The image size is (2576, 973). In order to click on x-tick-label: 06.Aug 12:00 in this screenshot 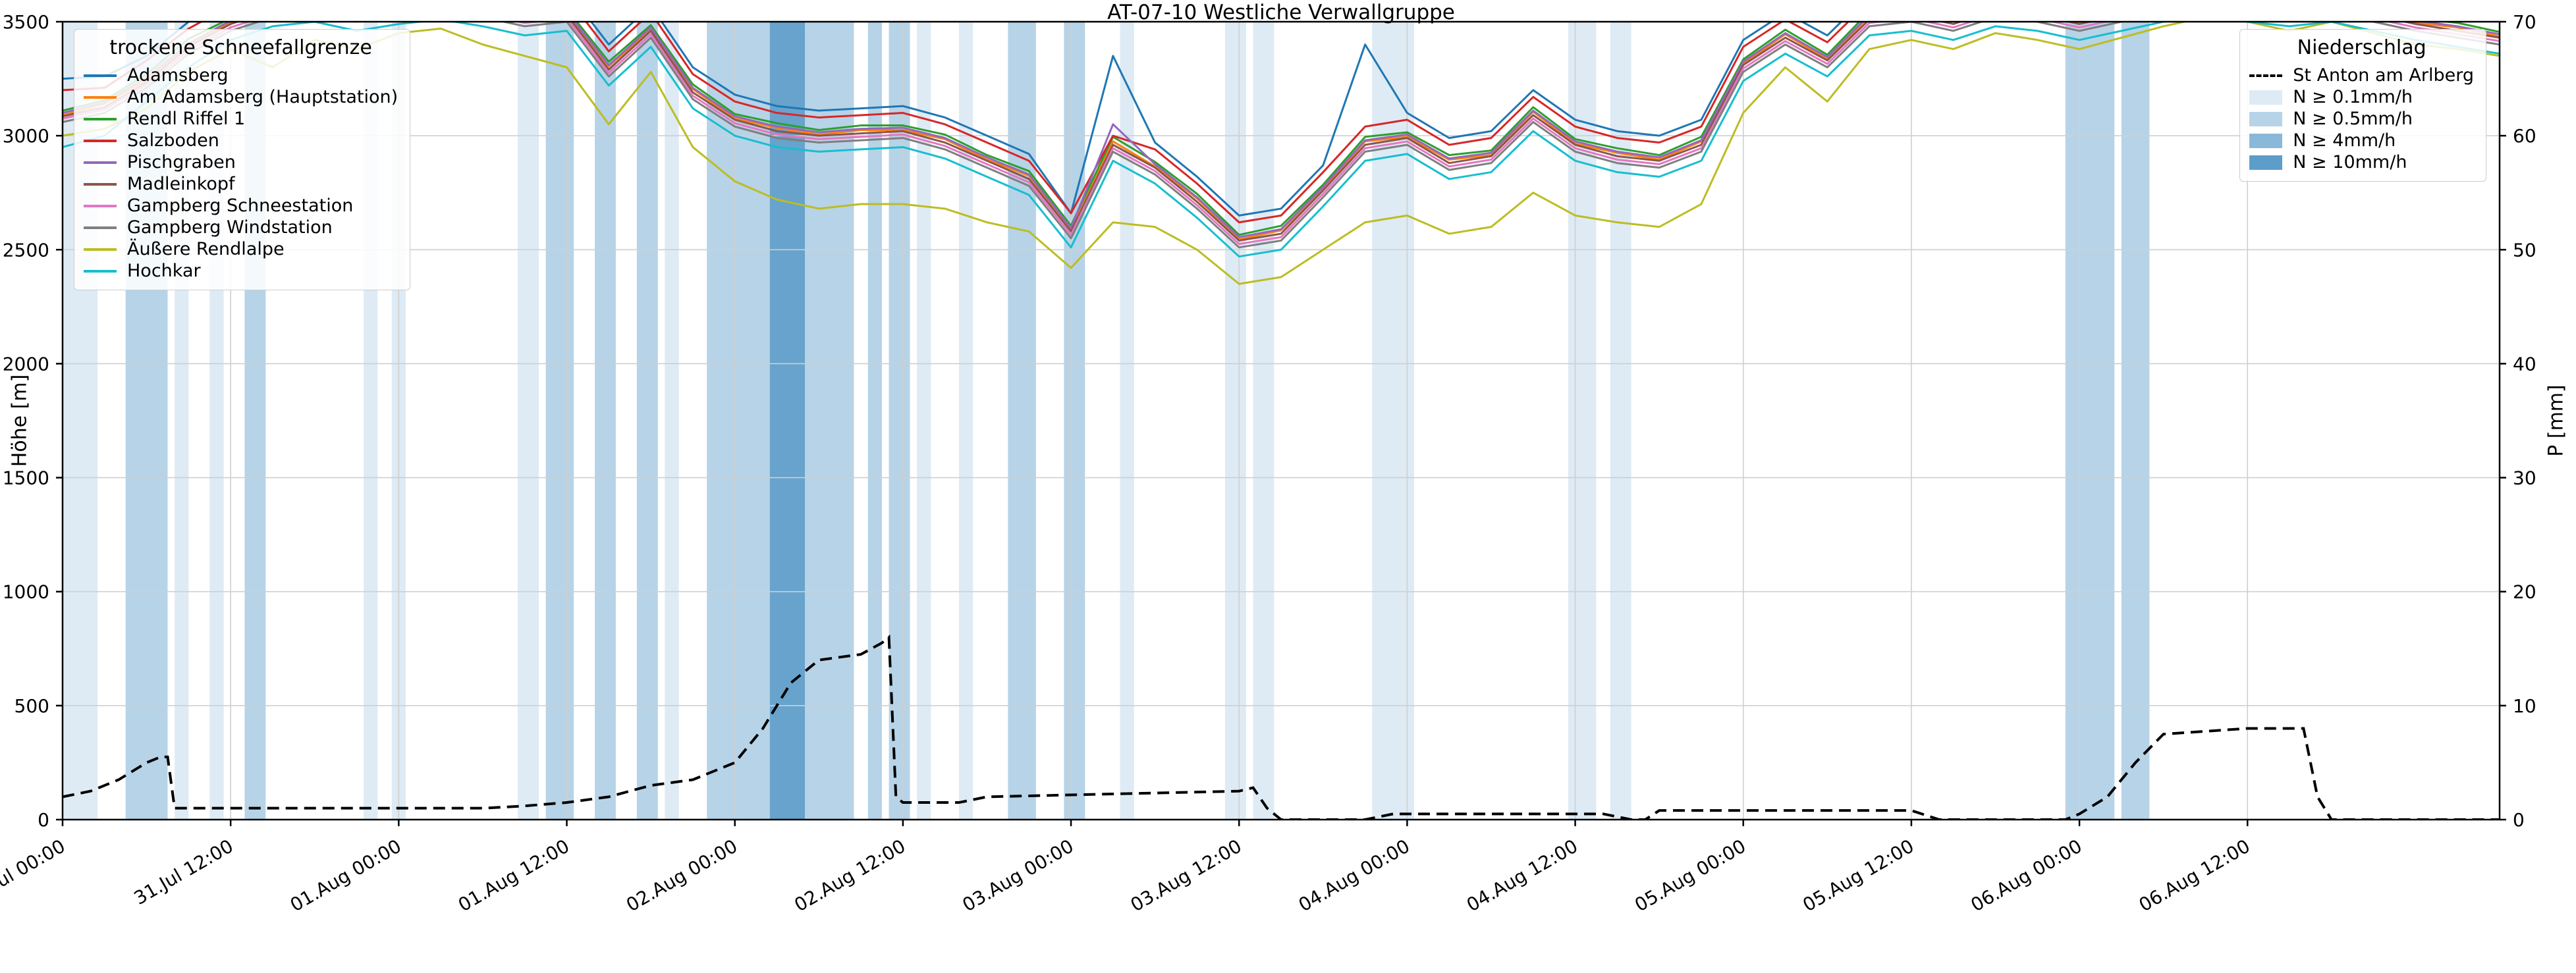, I will do `click(2194, 875)`.